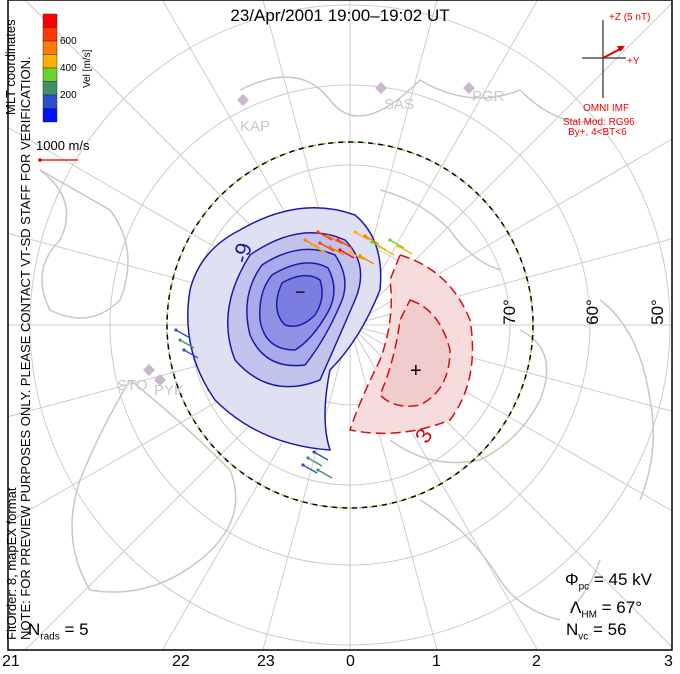 The image size is (680, 674). What do you see at coordinates (596, 631) in the screenshot?
I see `stat-vectors: Nvc = 56` at bounding box center [596, 631].